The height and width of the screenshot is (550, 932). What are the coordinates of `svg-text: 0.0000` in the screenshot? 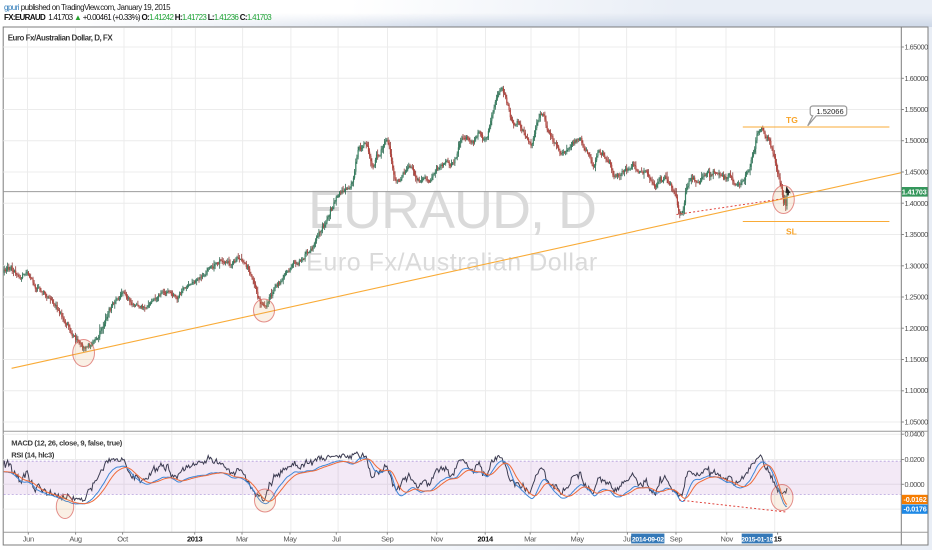 It's located at (915, 484).